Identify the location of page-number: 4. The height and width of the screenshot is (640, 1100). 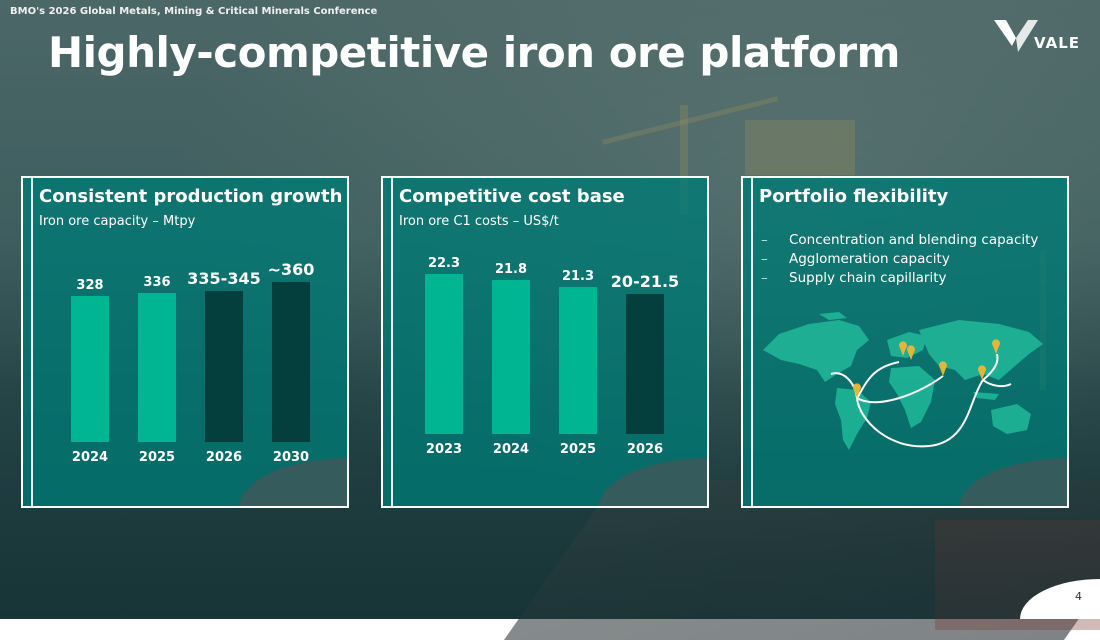
(1078, 596).